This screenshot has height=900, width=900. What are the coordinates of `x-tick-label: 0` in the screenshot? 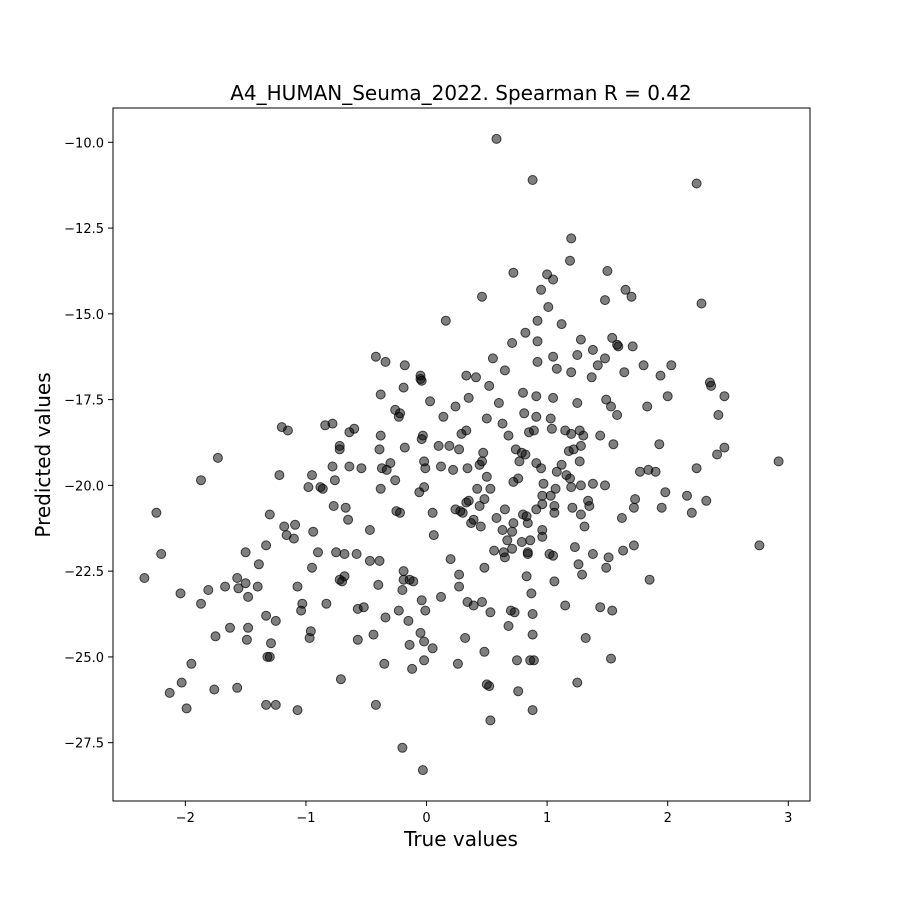 It's located at (426, 818).